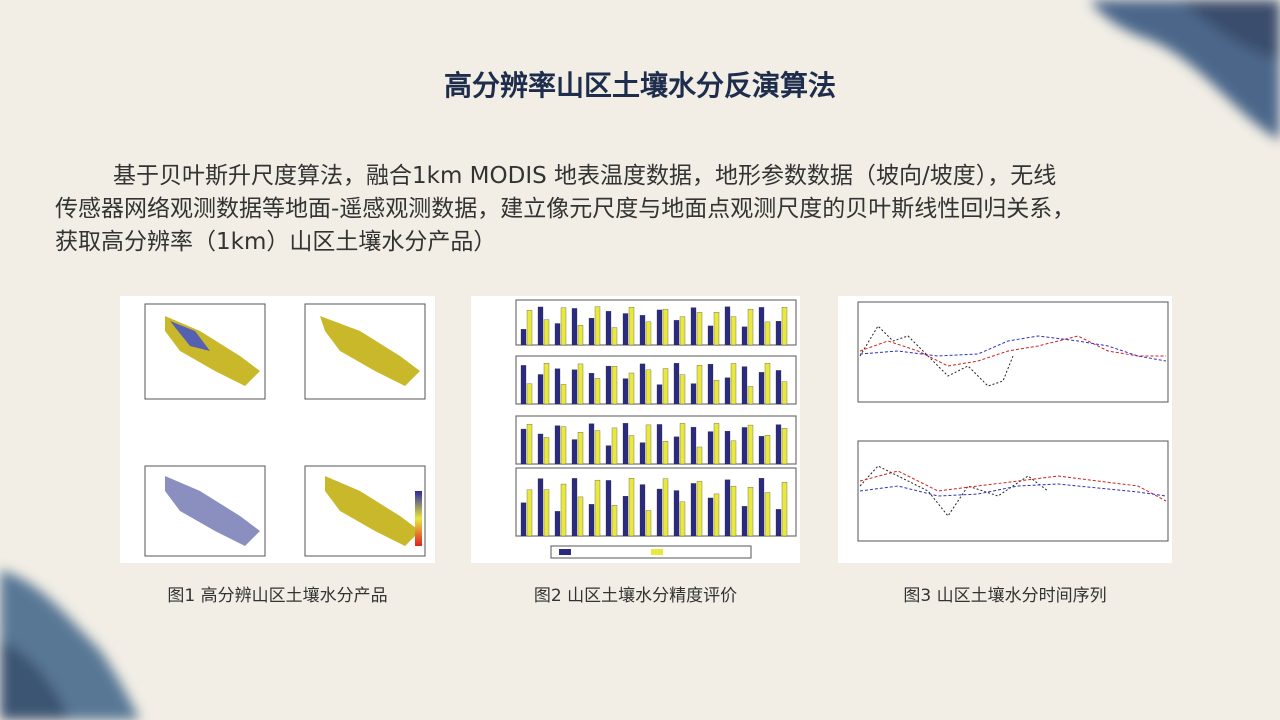  Describe the element at coordinates (635, 429) in the screenshot. I see `figure-bars` at that location.